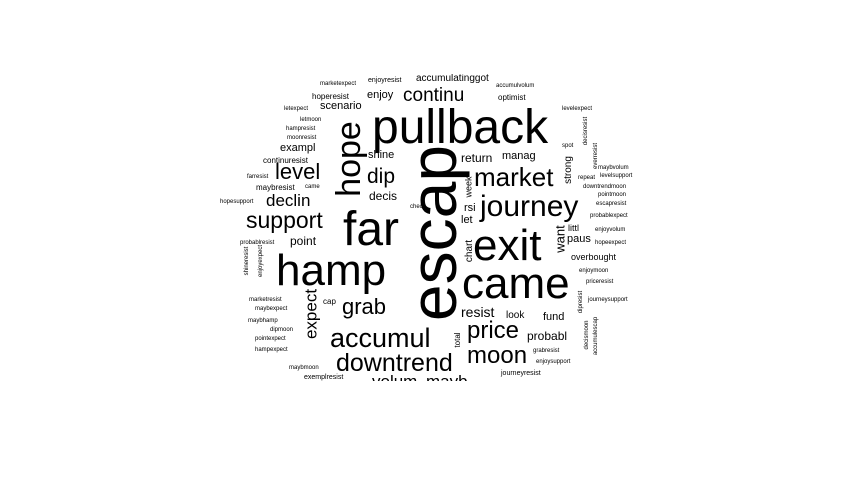 The image size is (865, 478). Describe the element at coordinates (468, 187) in the screenshot. I see `cloud-word: week` at that location.